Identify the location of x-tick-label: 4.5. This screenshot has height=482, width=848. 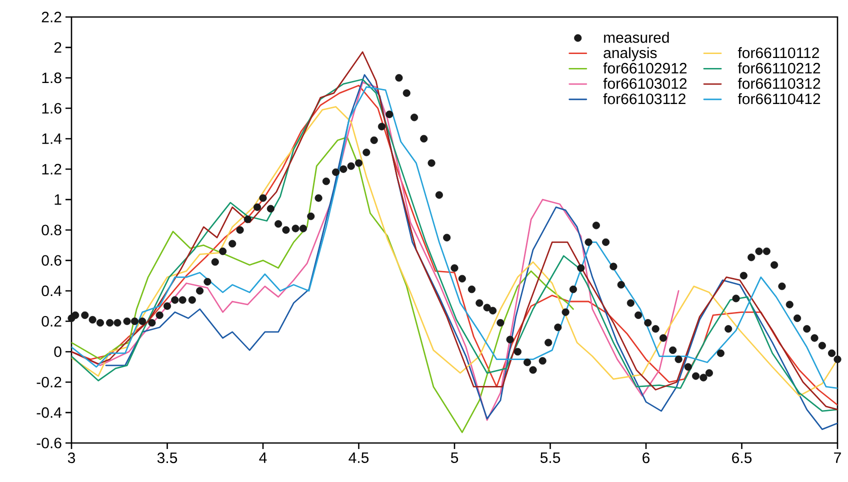
(358, 457).